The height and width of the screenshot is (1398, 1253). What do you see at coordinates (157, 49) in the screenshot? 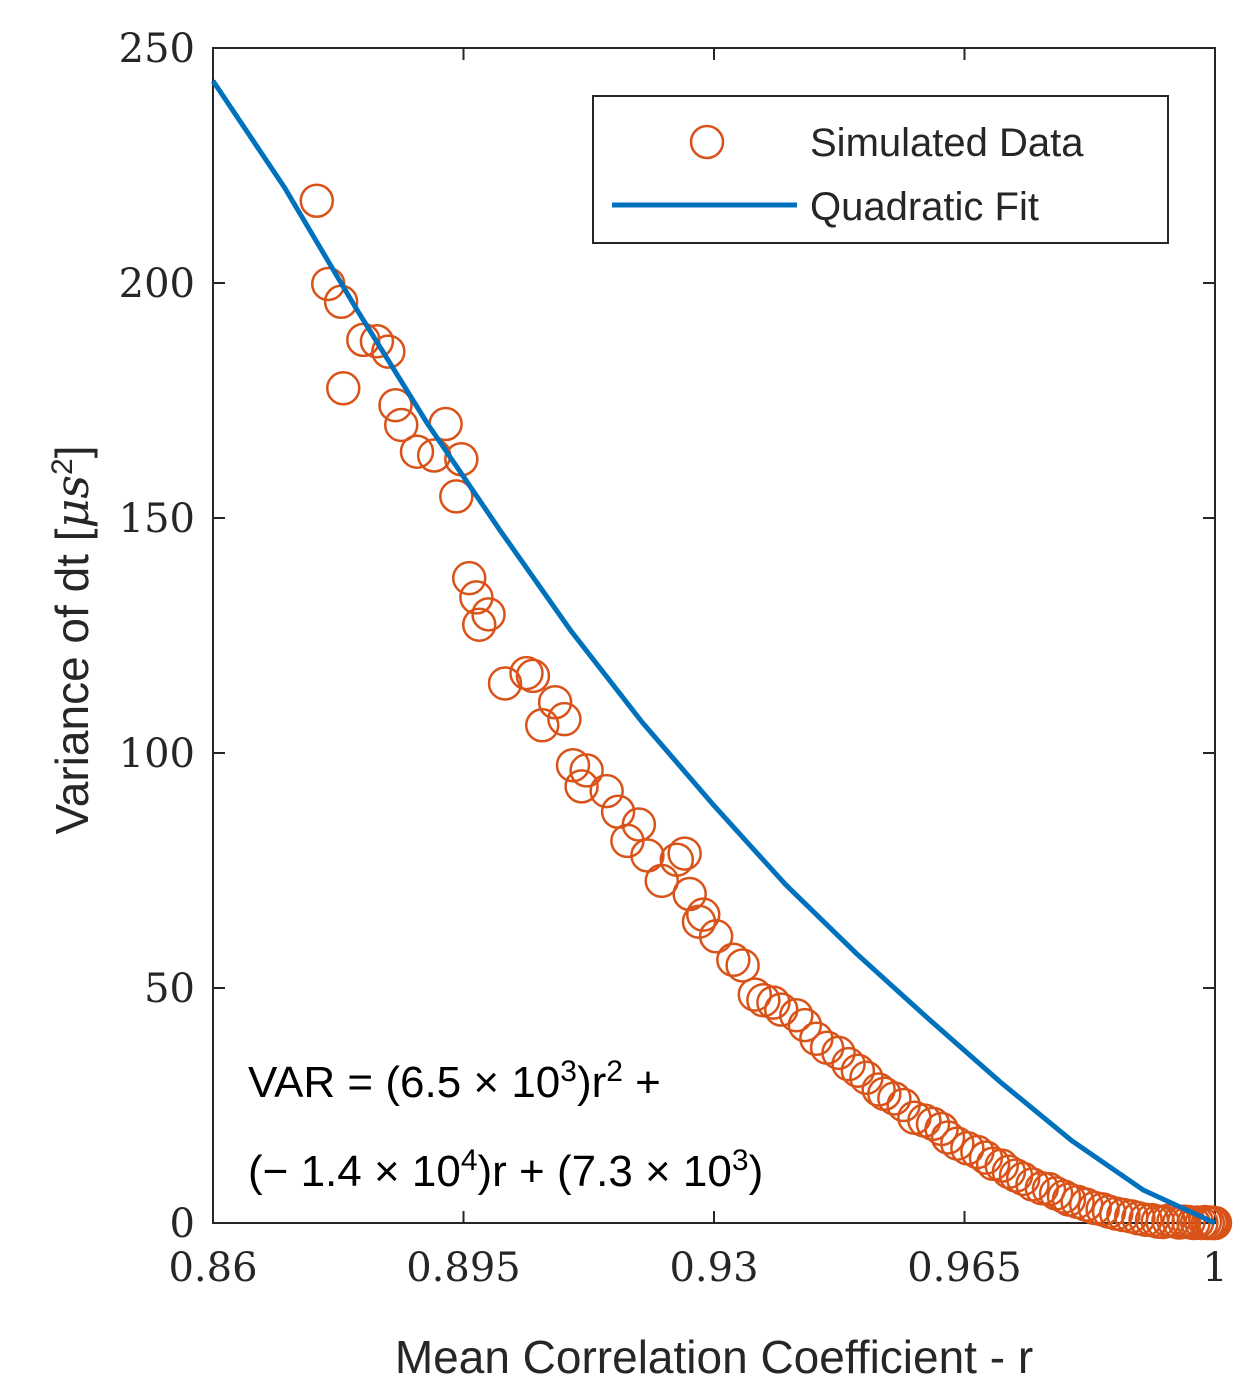
I see `y-tick-label: 250` at bounding box center [157, 49].